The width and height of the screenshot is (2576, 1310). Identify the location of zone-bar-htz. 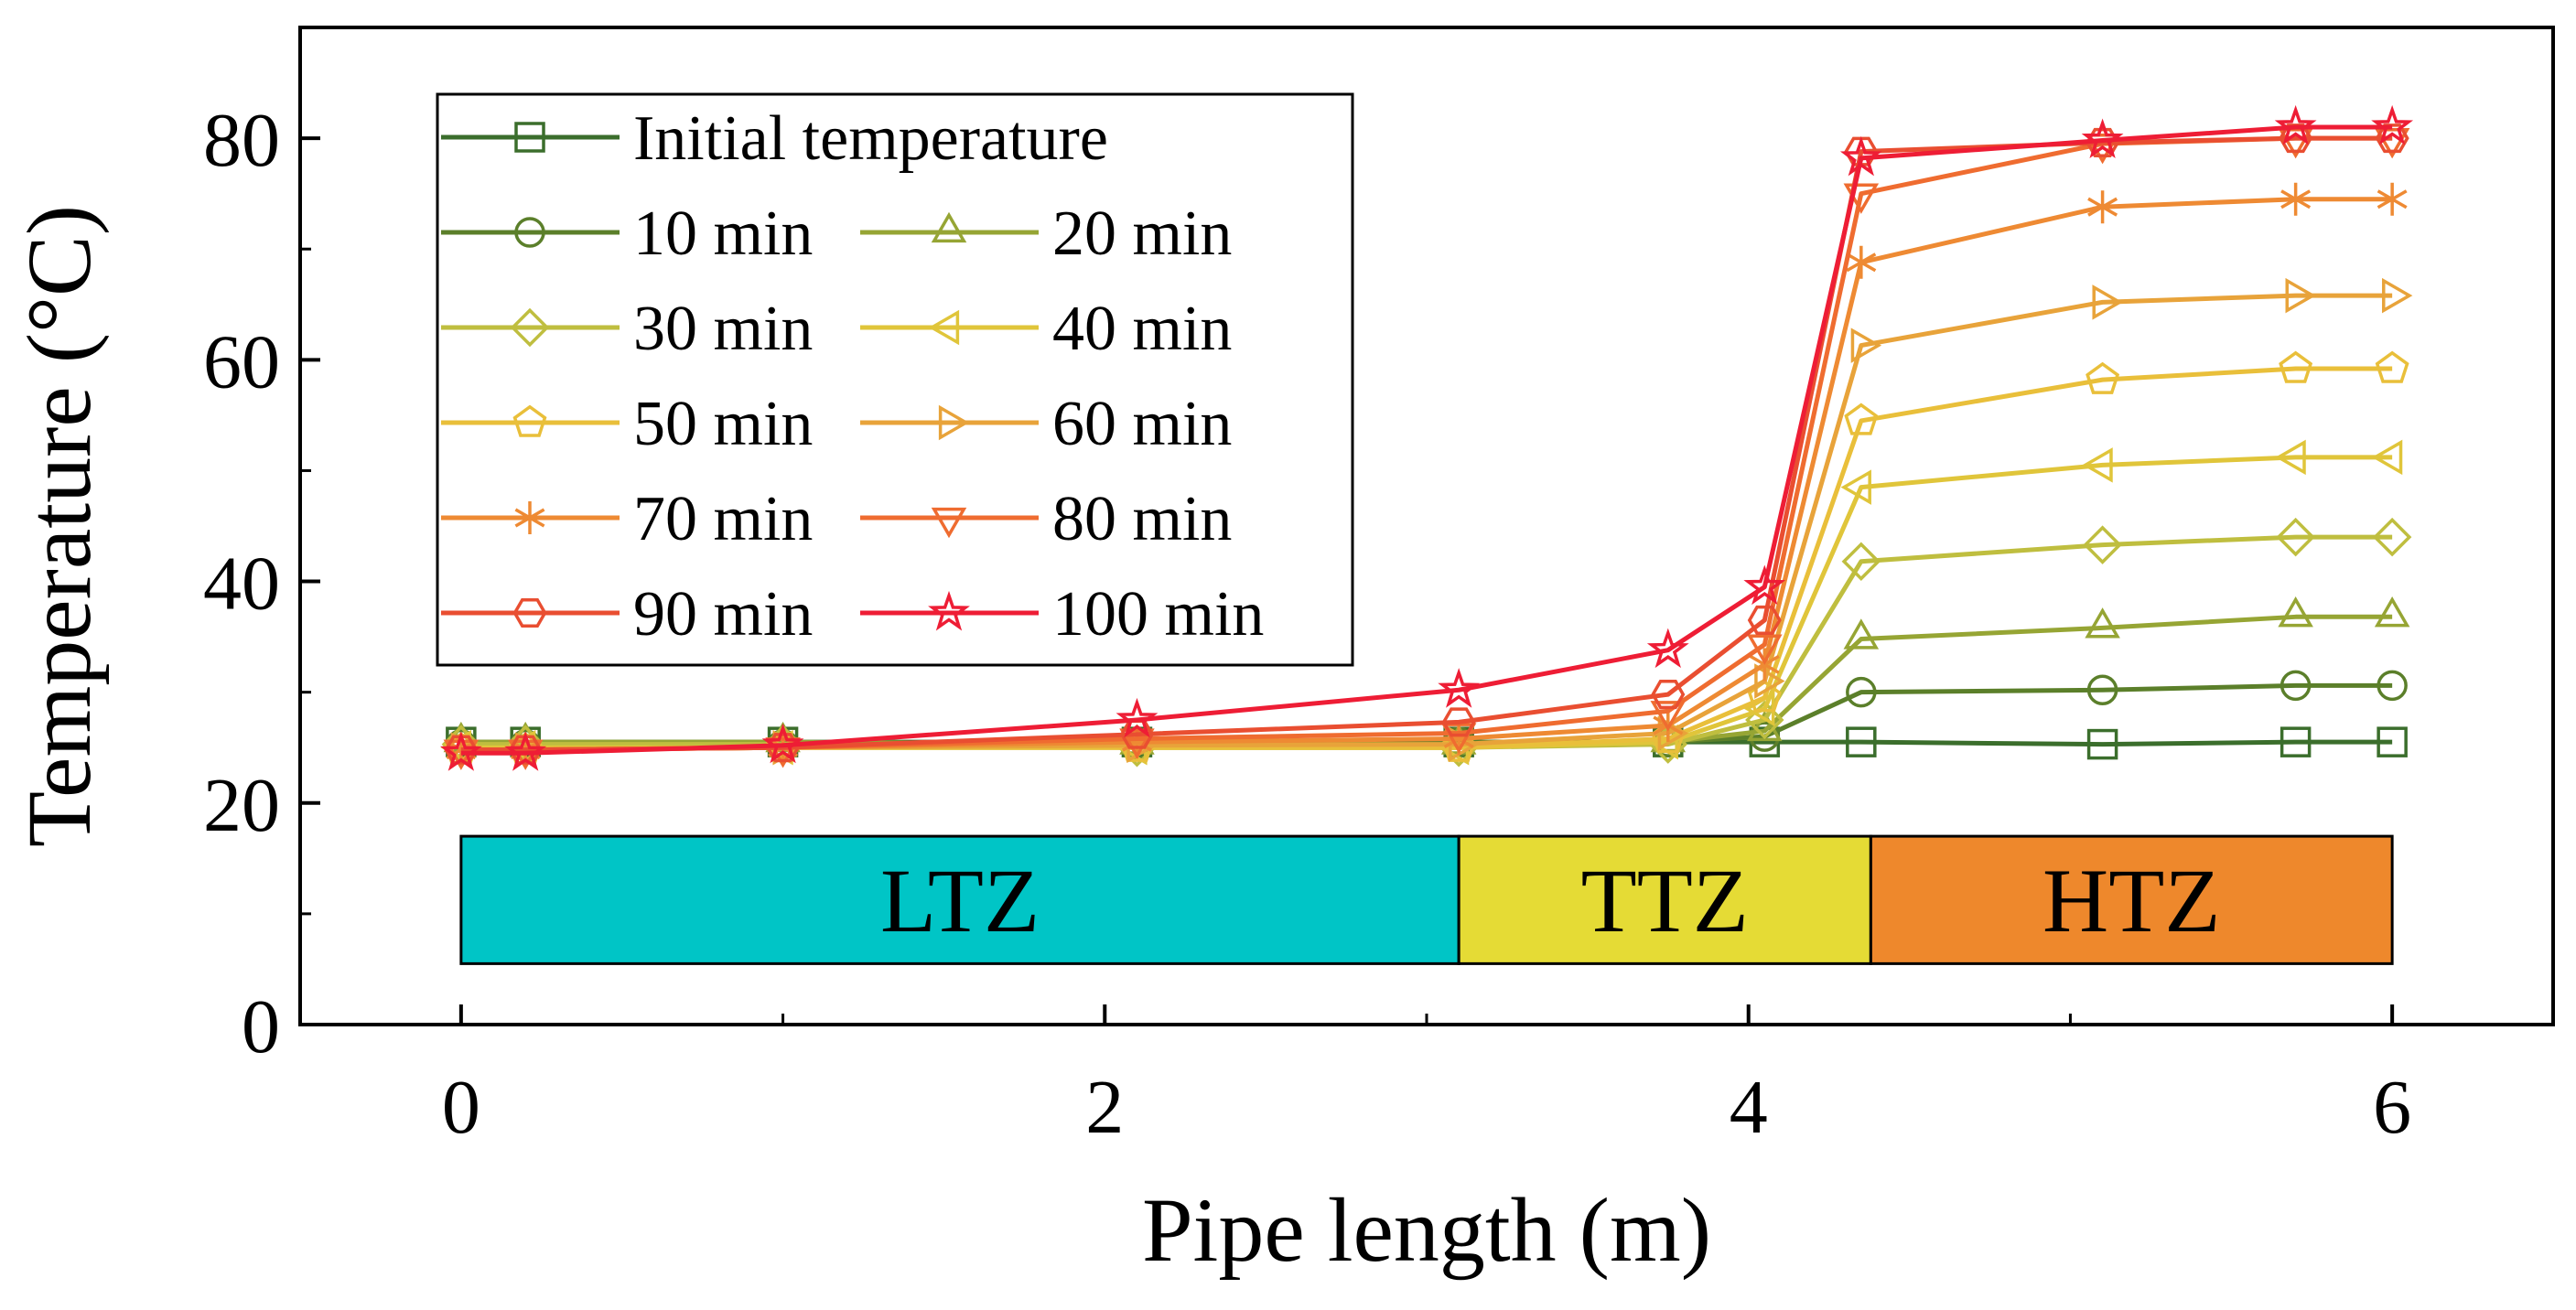
(2131, 899).